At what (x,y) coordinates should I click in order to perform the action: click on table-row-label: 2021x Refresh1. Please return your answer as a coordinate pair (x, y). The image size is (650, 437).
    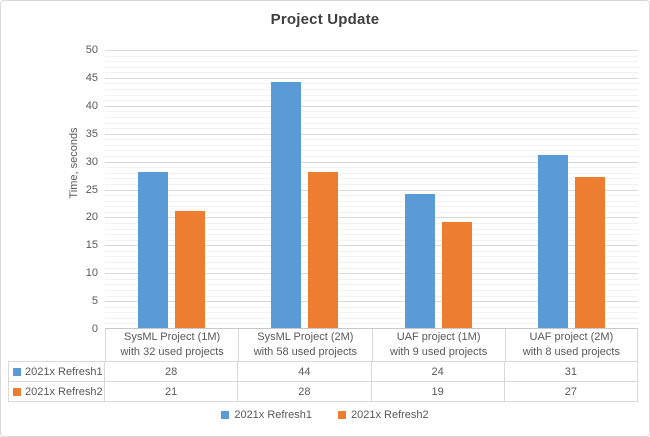
    Looking at the image, I should click on (56, 372).